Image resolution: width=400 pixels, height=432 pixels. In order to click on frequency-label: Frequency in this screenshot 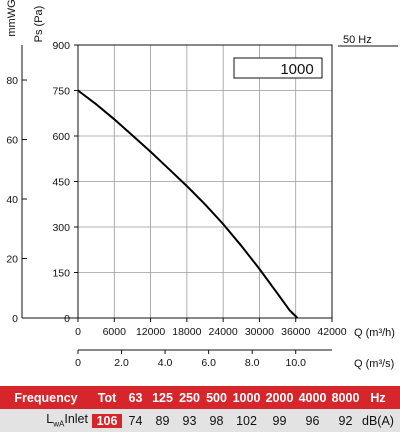, I will do `click(46, 397)`.